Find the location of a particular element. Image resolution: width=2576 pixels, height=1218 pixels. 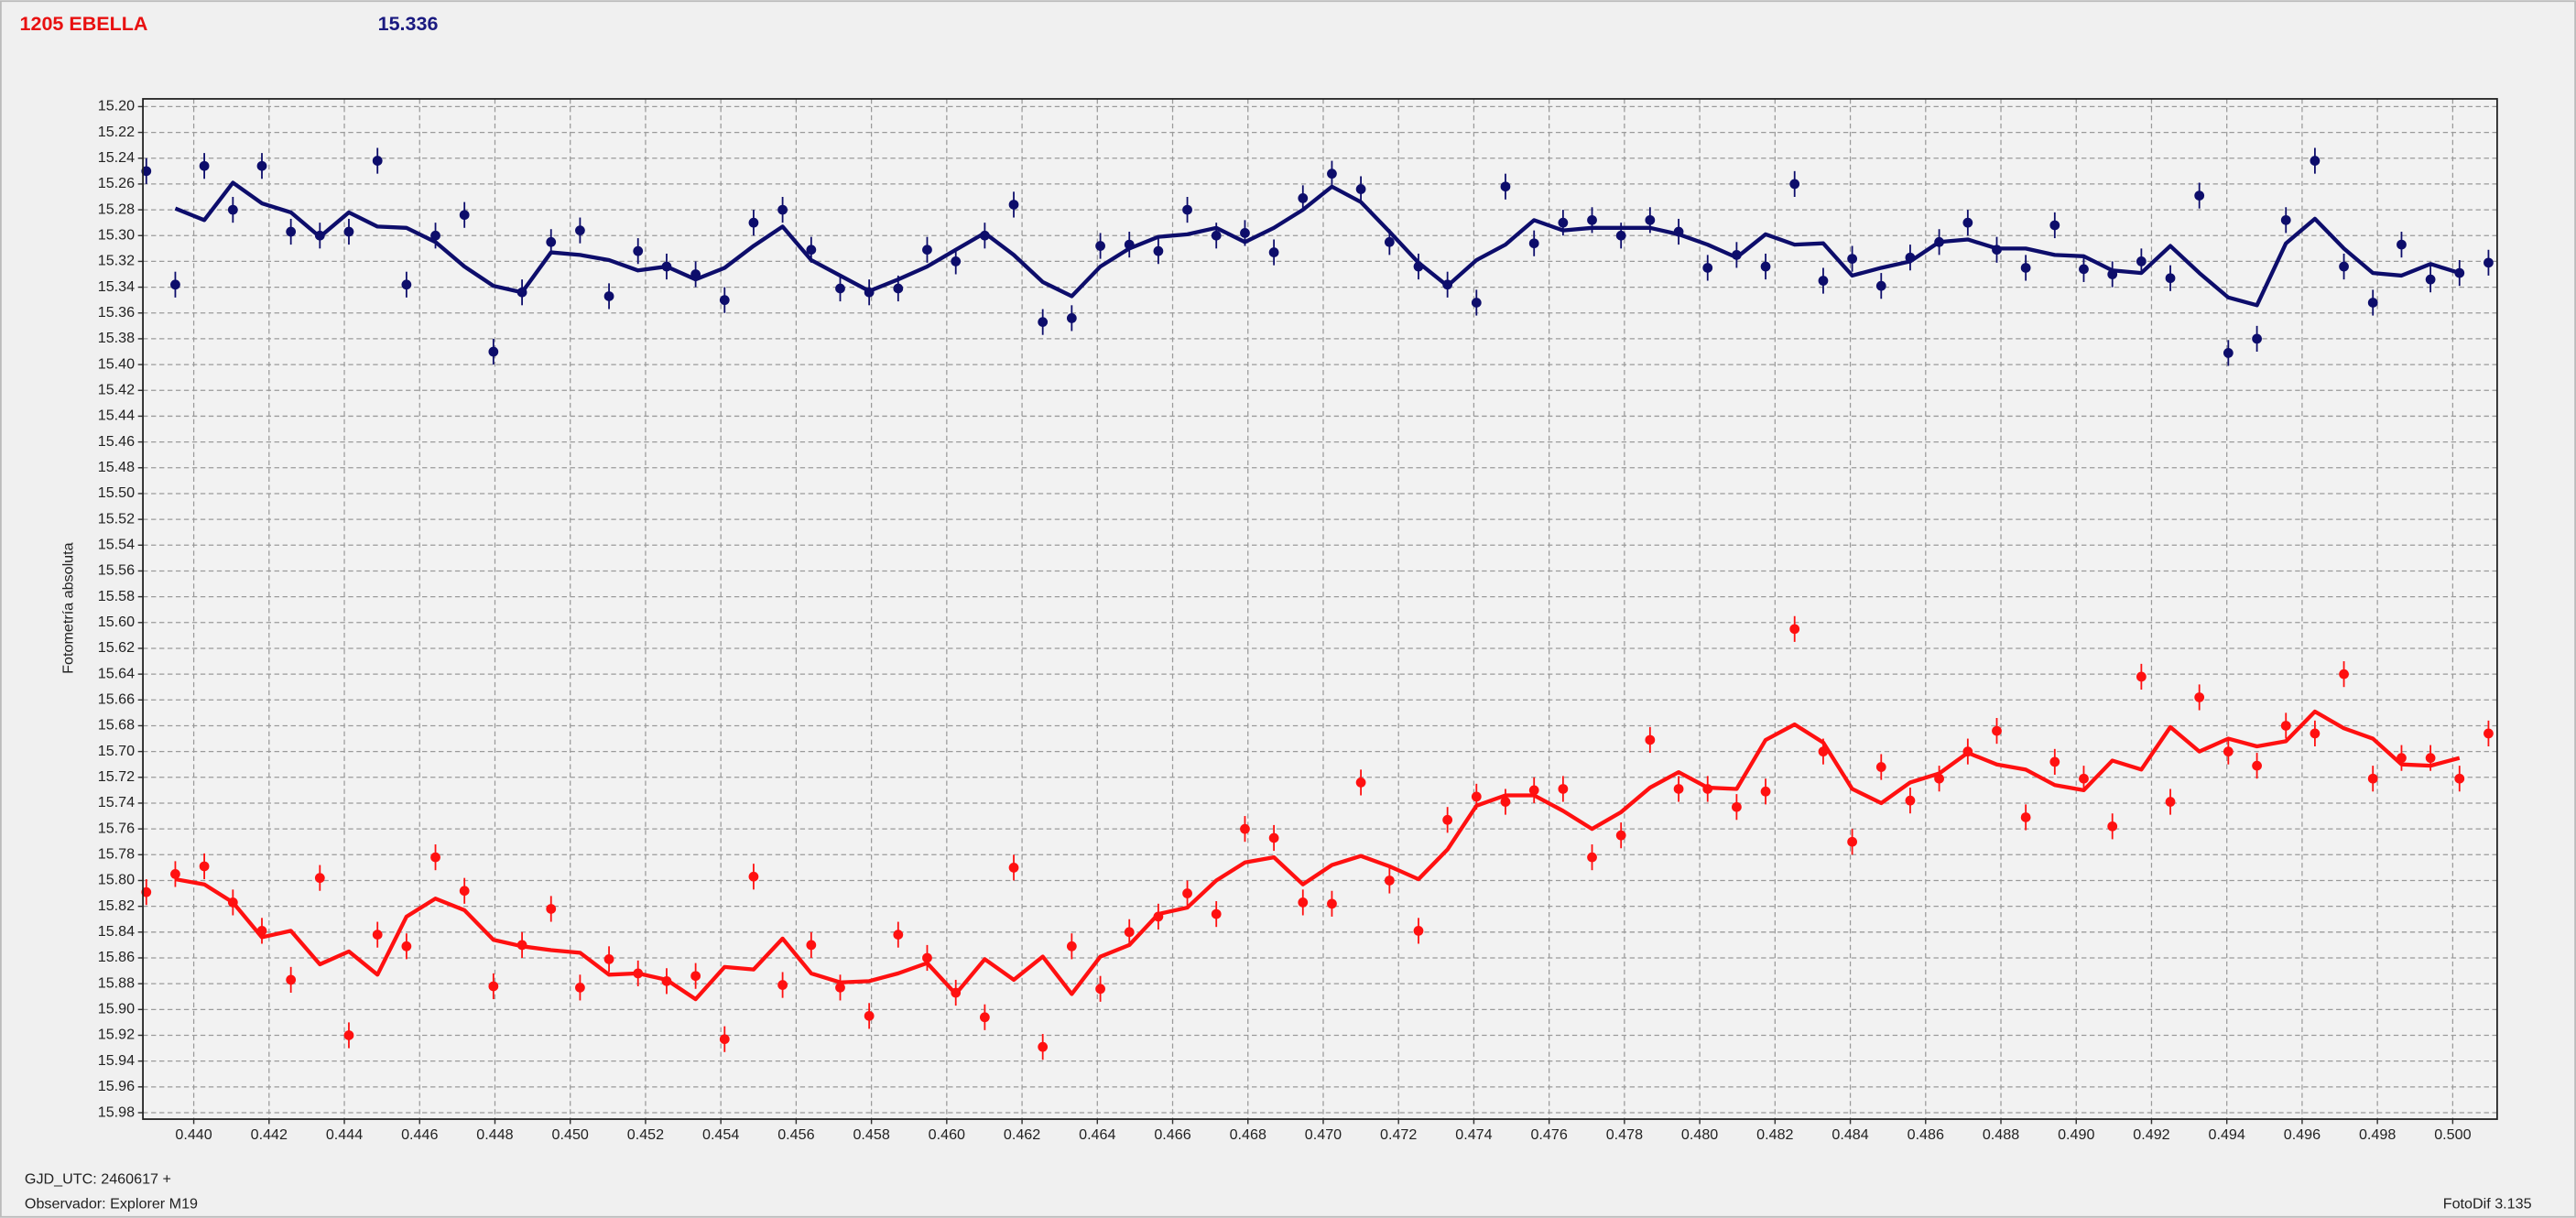

y-tick-label: 15.94 is located at coordinates (116, 1060).